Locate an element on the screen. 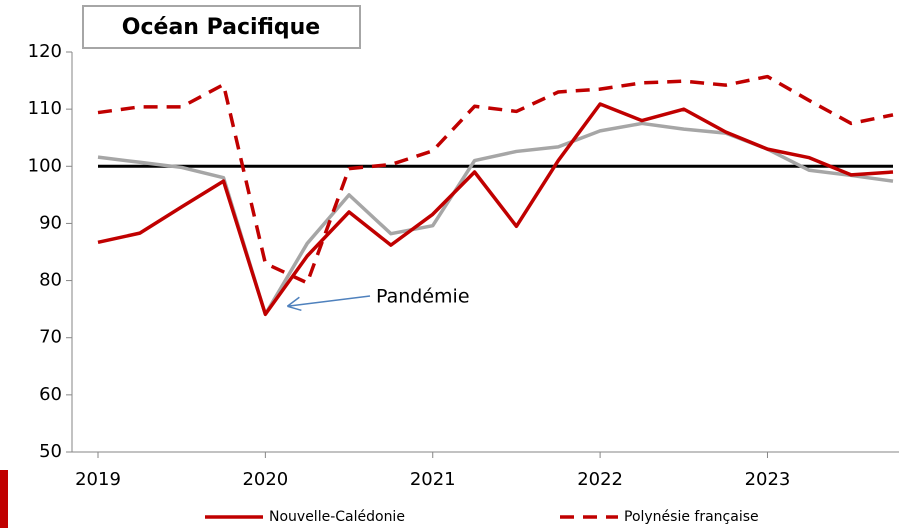  legend-label: Nouvelle-Calédonie is located at coordinates (337, 517).